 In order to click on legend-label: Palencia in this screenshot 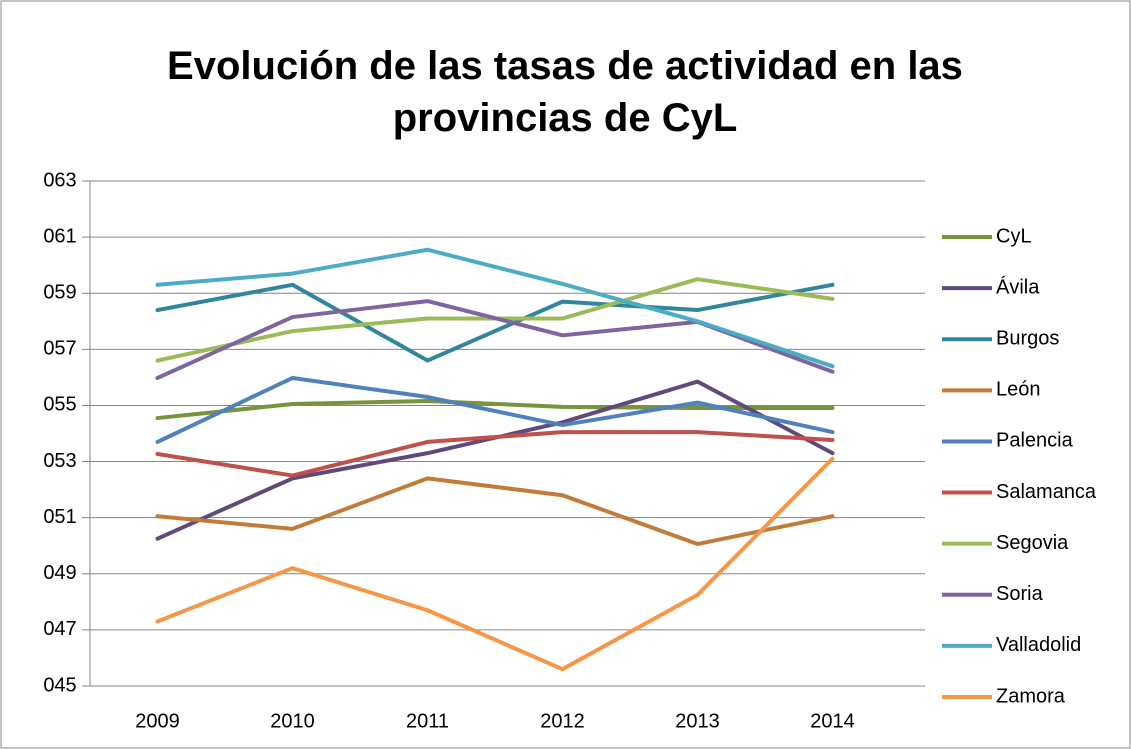, I will do `click(1035, 441)`.